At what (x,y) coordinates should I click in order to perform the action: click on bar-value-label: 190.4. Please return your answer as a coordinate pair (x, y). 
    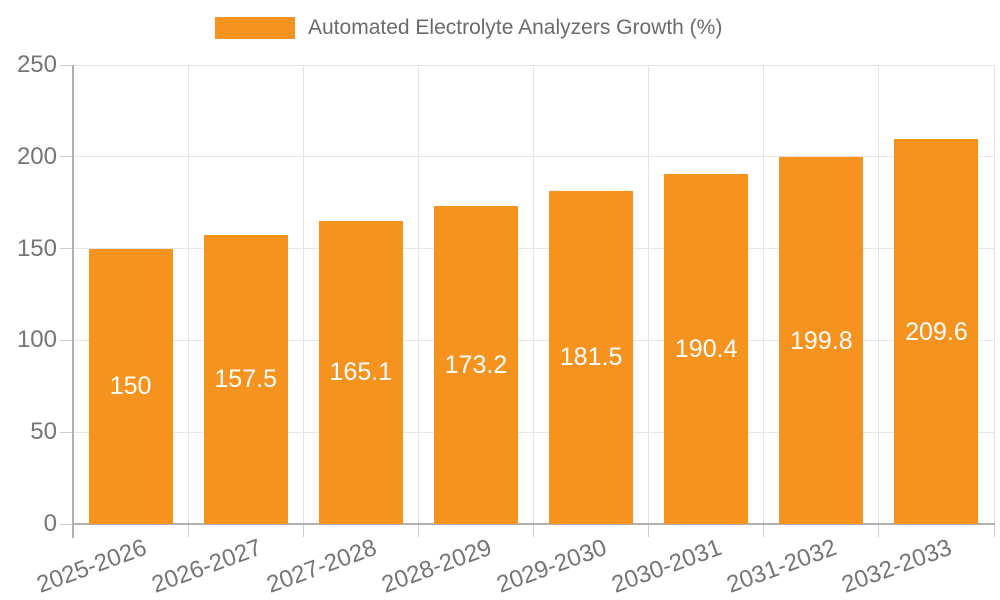
    Looking at the image, I should click on (706, 349).